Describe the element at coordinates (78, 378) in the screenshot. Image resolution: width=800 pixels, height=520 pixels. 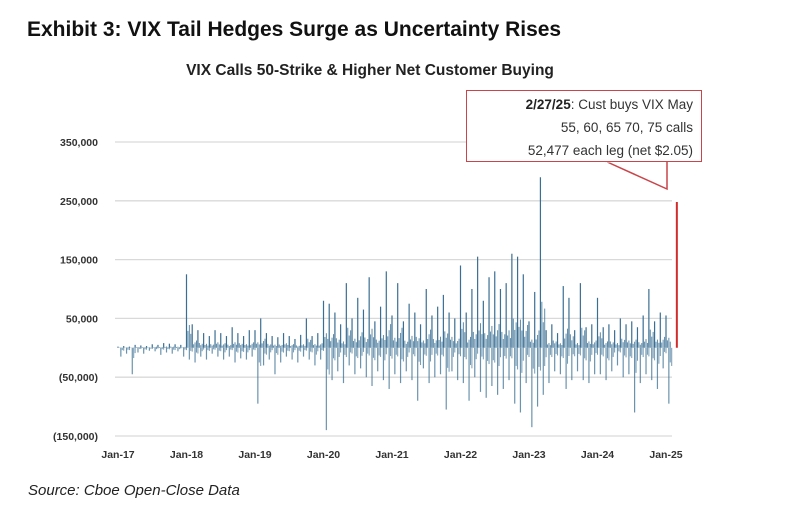
I see `y-tick-label: (50,000)` at that location.